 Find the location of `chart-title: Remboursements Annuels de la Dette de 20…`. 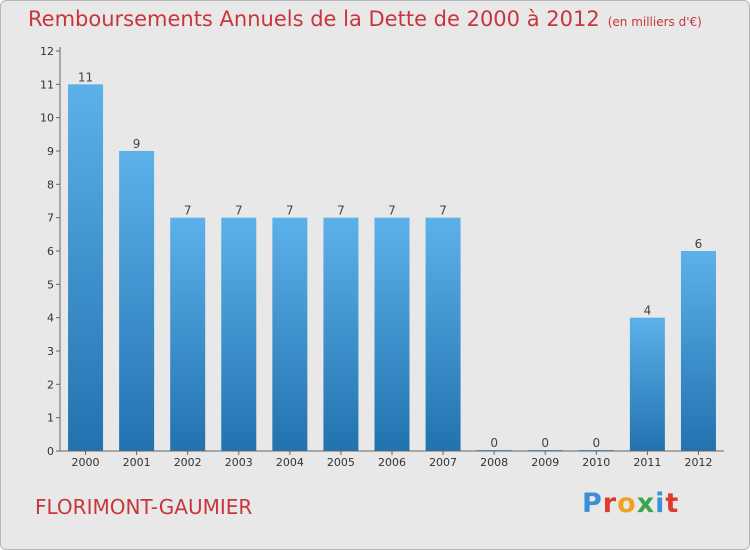

chart-title: Remboursements Annuels de la Dette de 20… is located at coordinates (365, 19).